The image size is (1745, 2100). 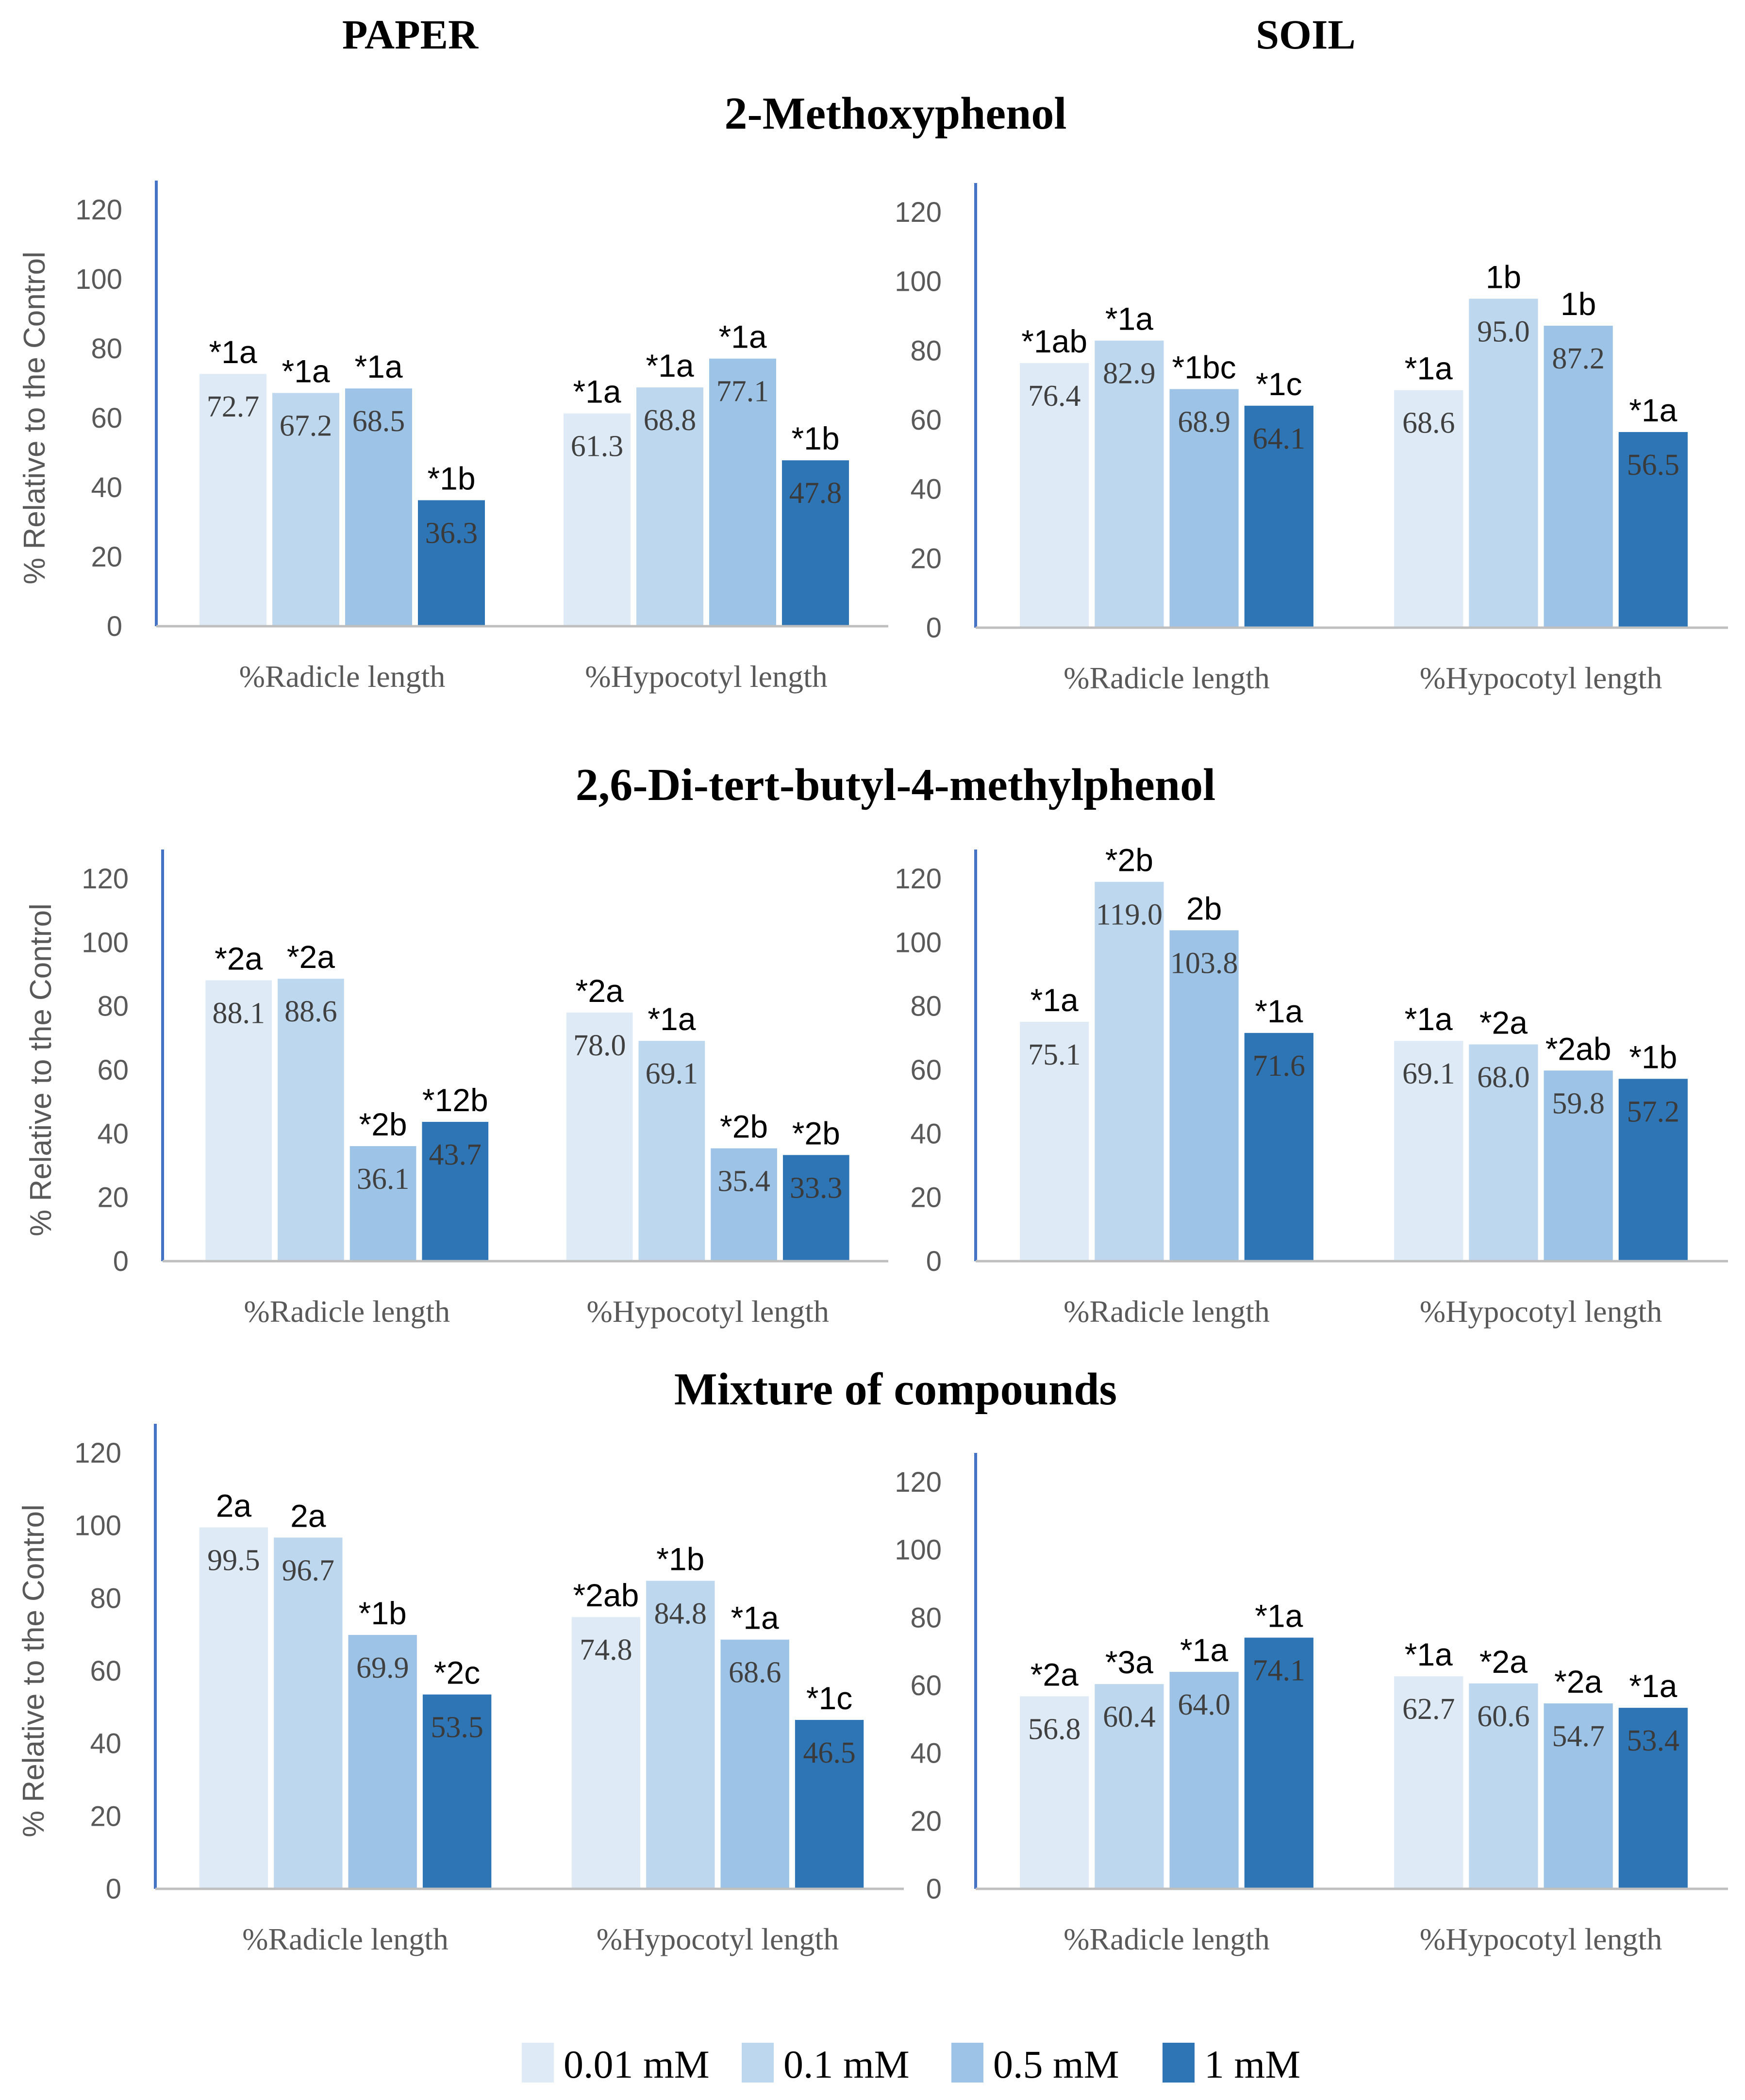 I want to click on data-label: 71.6, so click(x=1279, y=1067).